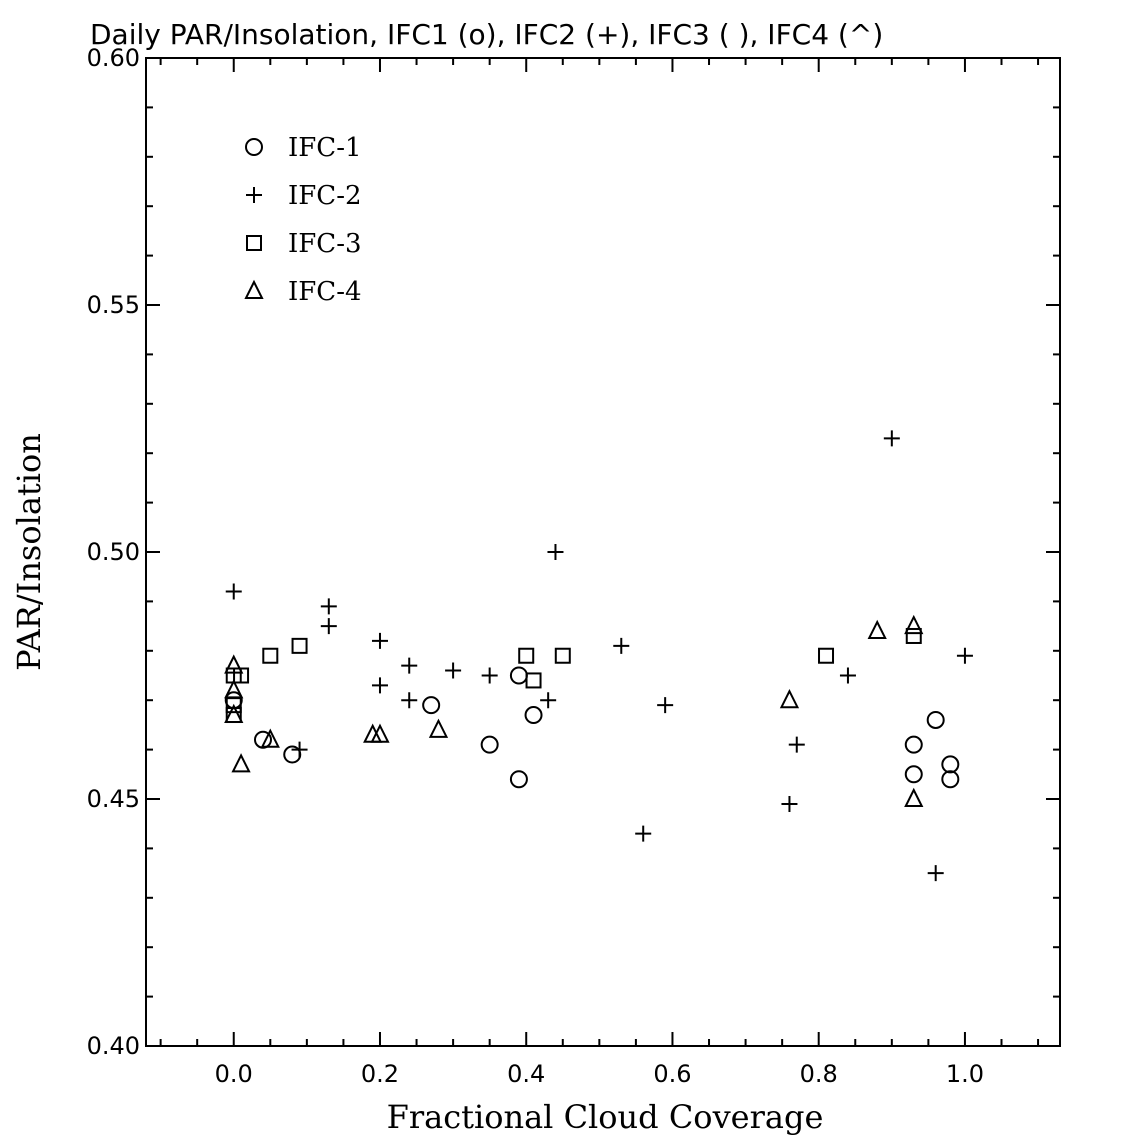  I want to click on x-tick-label: 0.4, so click(526, 1074).